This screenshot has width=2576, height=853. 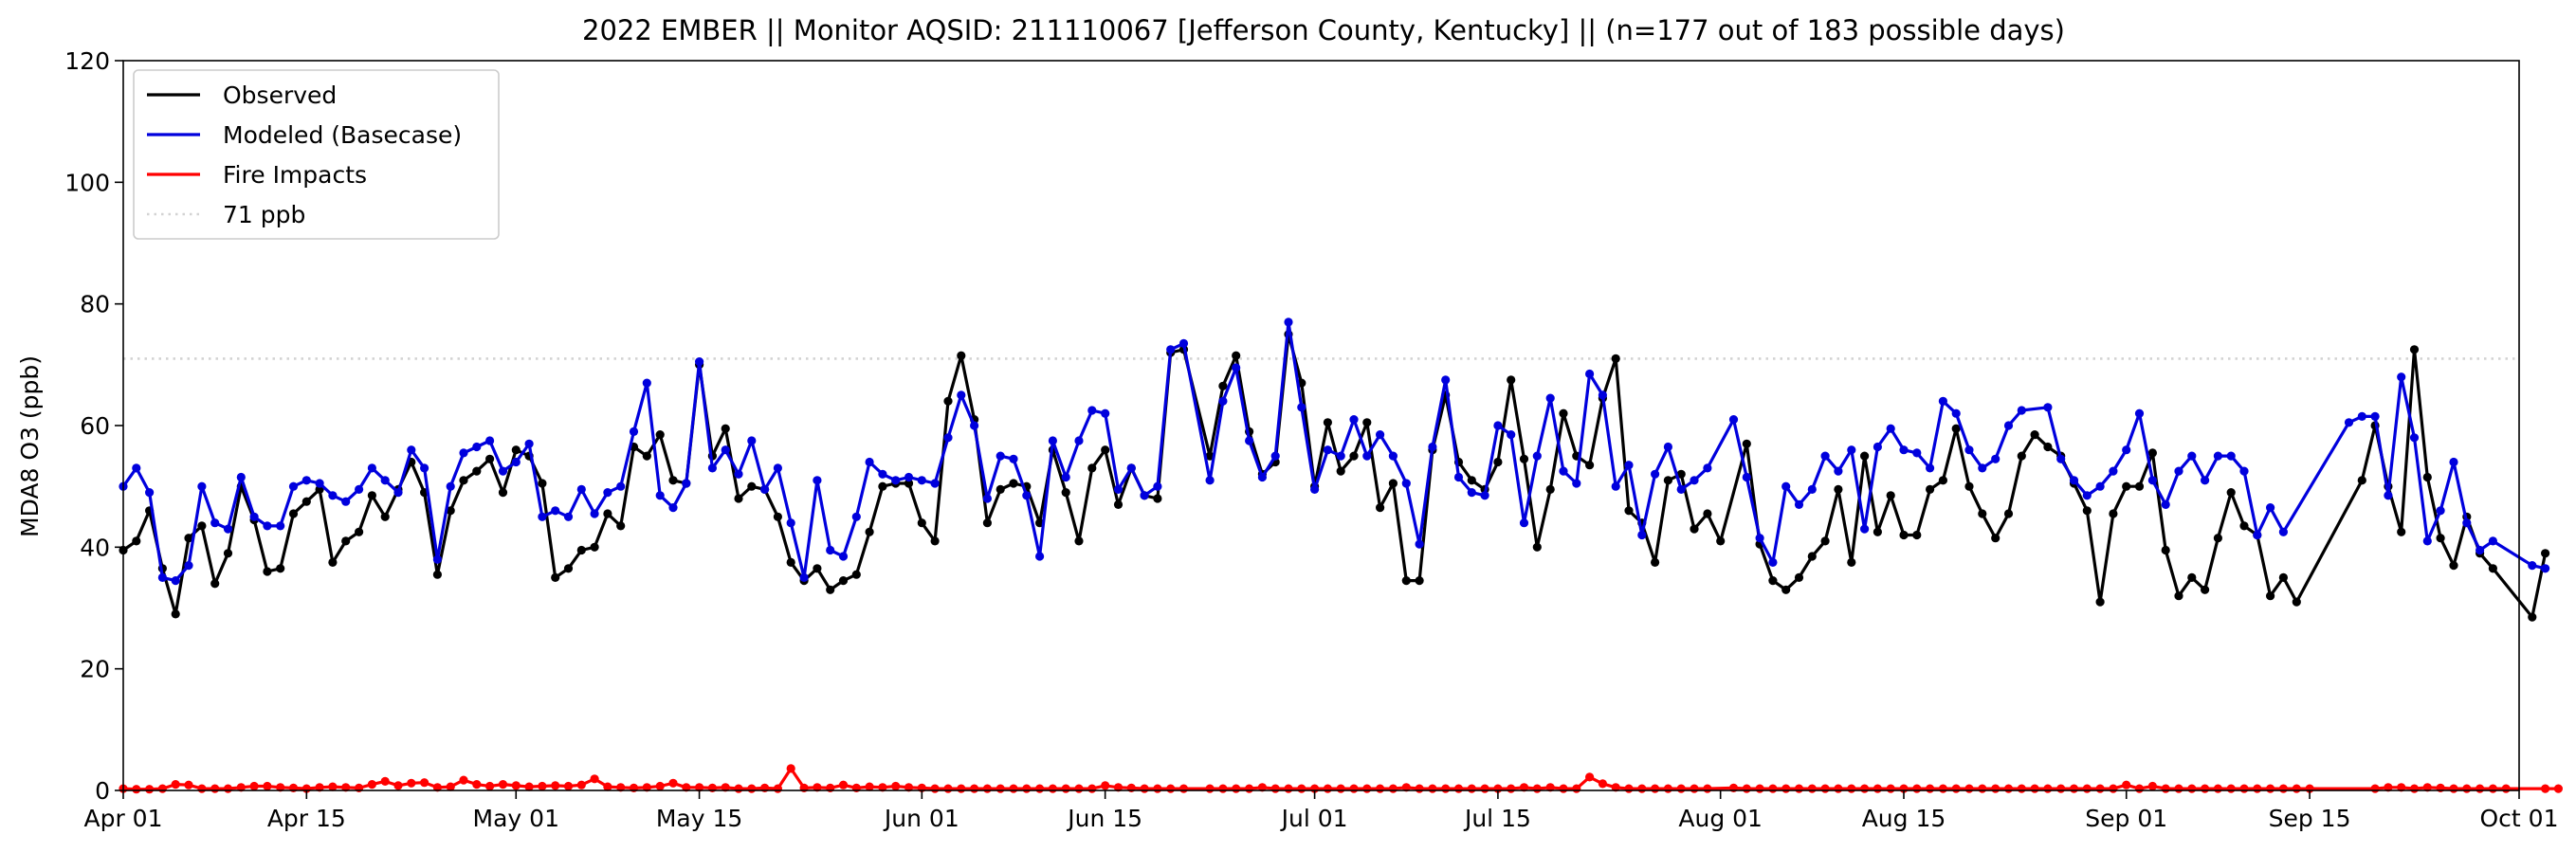 What do you see at coordinates (306, 818) in the screenshot?
I see `x-tick-label: Apr 15` at bounding box center [306, 818].